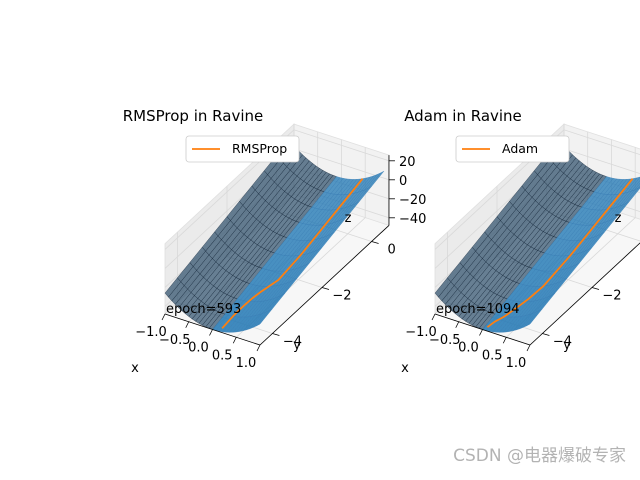 This screenshot has height=480, width=640. Describe the element at coordinates (203, 309) in the screenshot. I see `epoch-annotation: epoch=593` at that location.